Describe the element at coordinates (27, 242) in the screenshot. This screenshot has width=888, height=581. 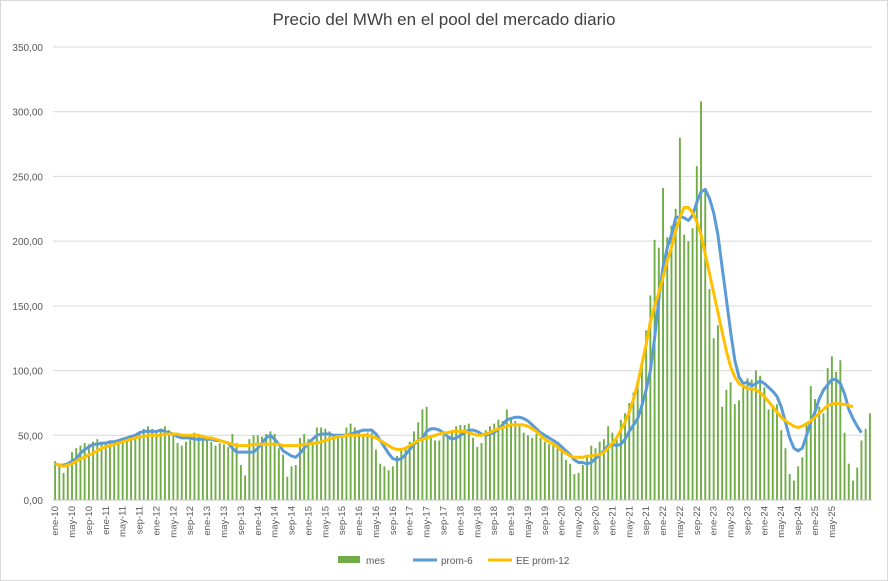
I see `y-tick-label: 200,00` at that location.